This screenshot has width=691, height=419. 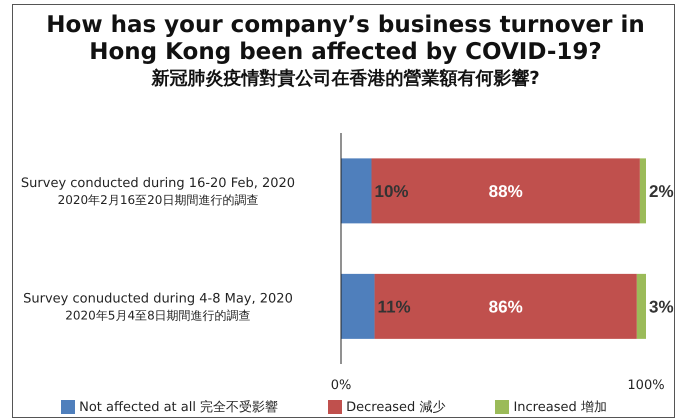 I want to click on legend-label: Increased 增加, so click(x=560, y=407).